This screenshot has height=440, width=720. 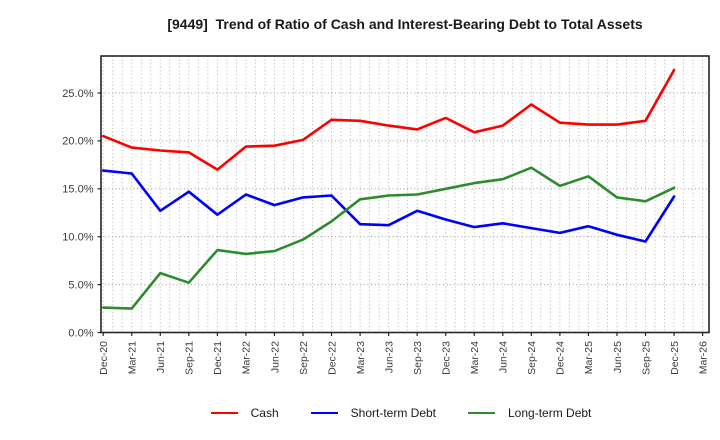 What do you see at coordinates (561, 358) in the screenshot?
I see `x-tick-label: Dec-24` at bounding box center [561, 358].